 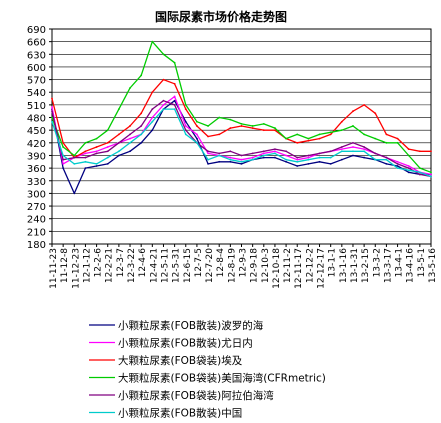 What do you see at coordinates (181, 395) in the screenshot?
I see `legend-item: 小颗粒尿素(FOB袋装)阿拉伯海湾` at bounding box center [181, 395].